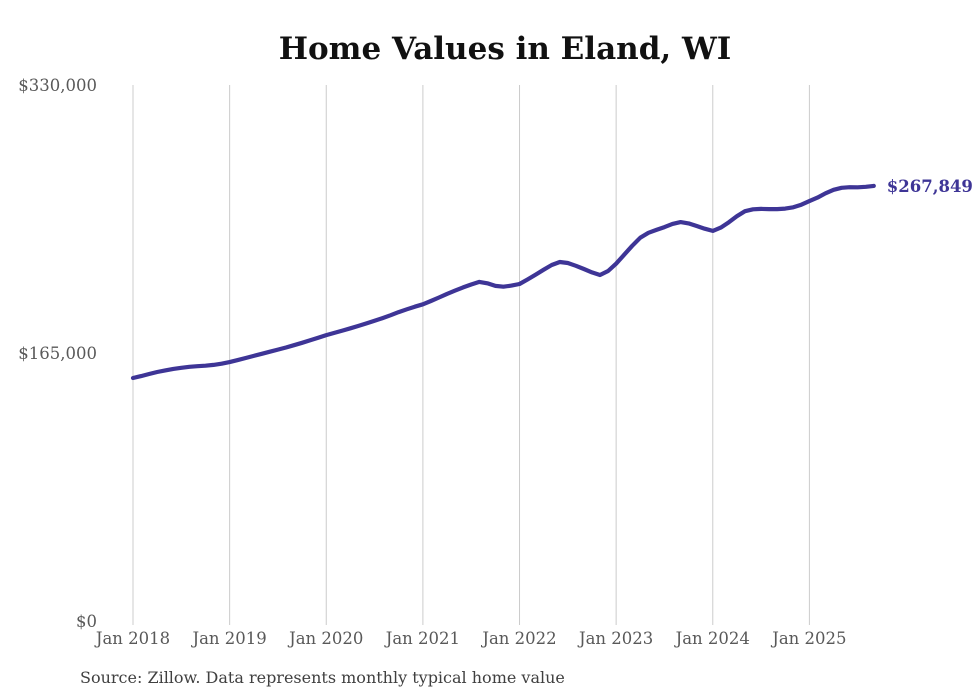 This screenshot has height=699, width=980. What do you see at coordinates (808, 638) in the screenshot?
I see `x-tick-label: Jan 2025` at bounding box center [808, 638].